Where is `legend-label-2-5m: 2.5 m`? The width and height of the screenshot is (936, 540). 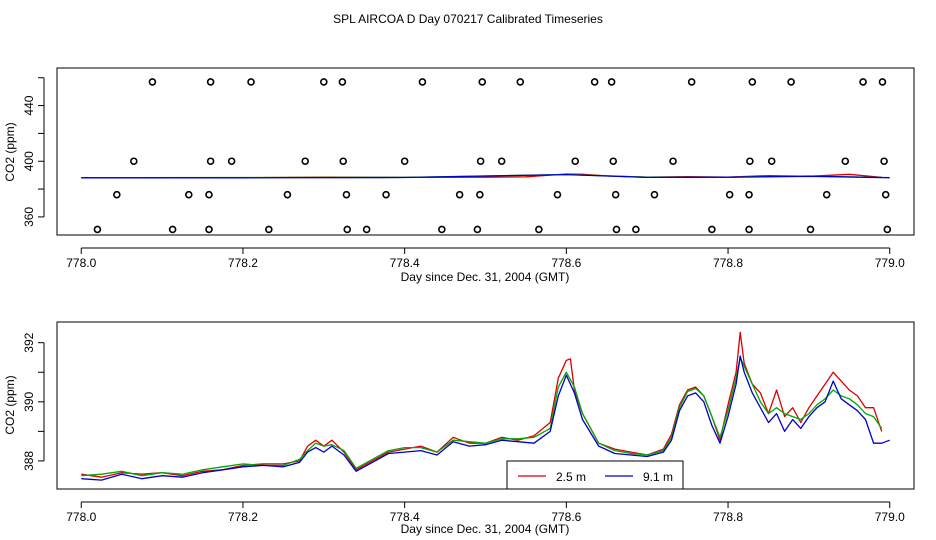
legend-label-2-5m: 2.5 m is located at coordinates (571, 477).